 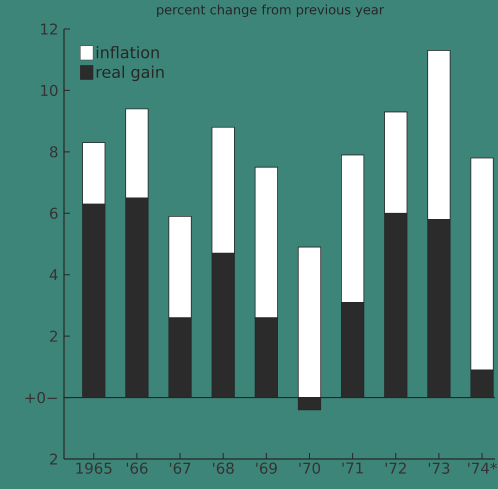 I want to click on x-tick-label: '74*, so click(x=482, y=468).